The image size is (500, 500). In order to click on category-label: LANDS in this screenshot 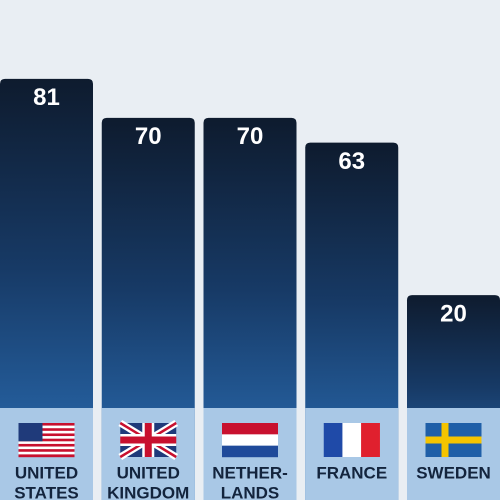, I will do `click(250, 491)`.